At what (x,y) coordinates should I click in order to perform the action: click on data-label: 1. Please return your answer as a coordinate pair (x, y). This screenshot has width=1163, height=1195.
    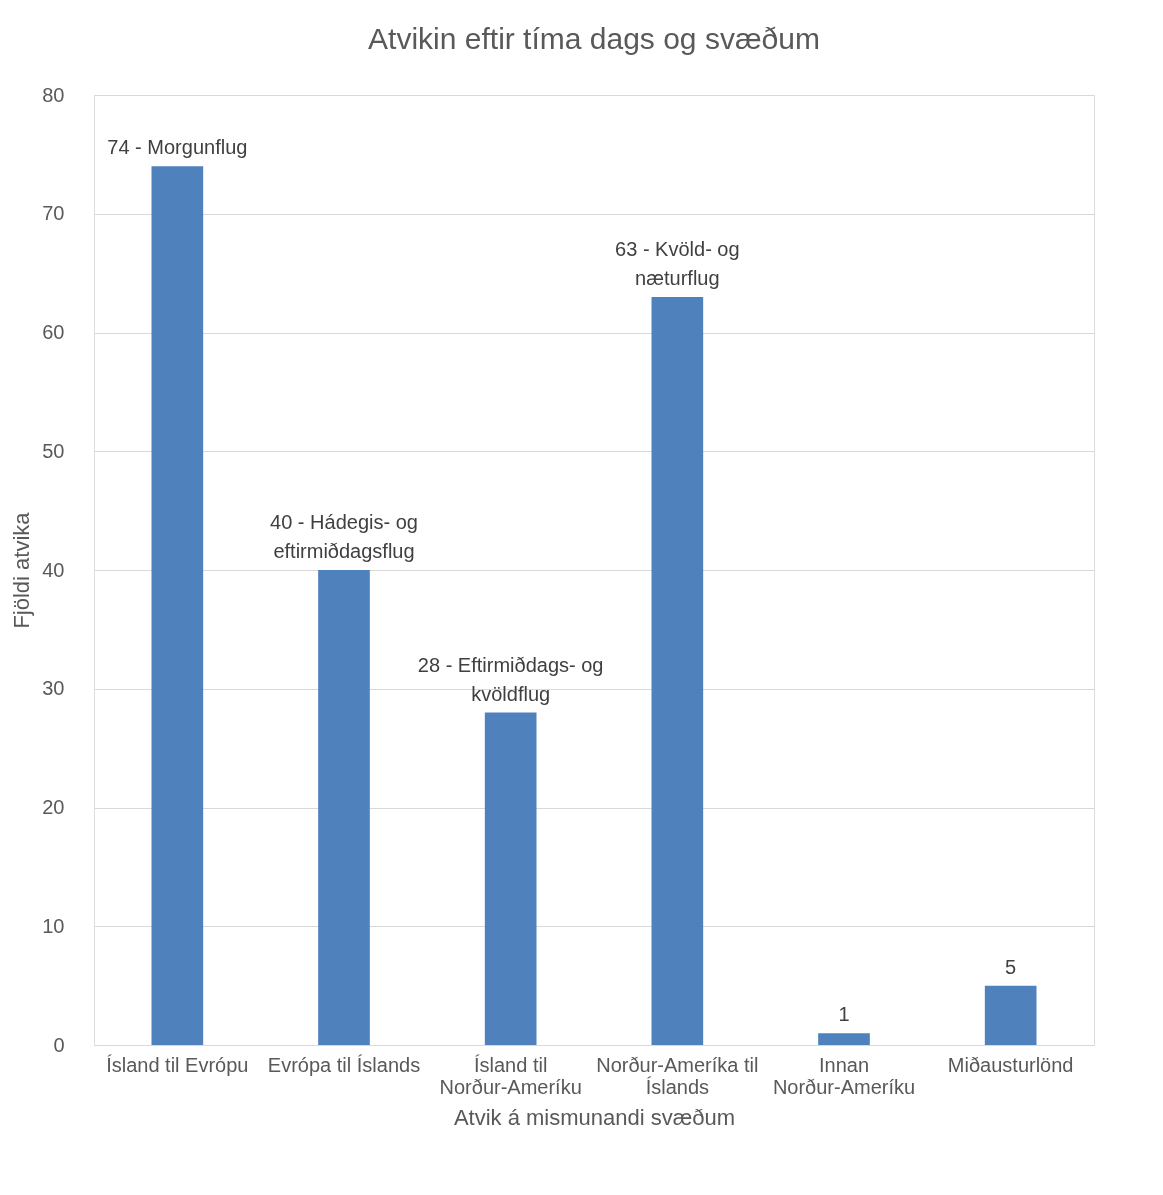
    Looking at the image, I should click on (844, 1014).